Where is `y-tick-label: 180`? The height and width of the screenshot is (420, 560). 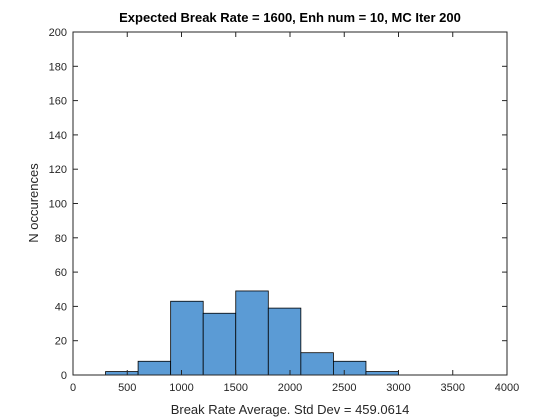
y-tick-label: 180 is located at coordinates (58, 67).